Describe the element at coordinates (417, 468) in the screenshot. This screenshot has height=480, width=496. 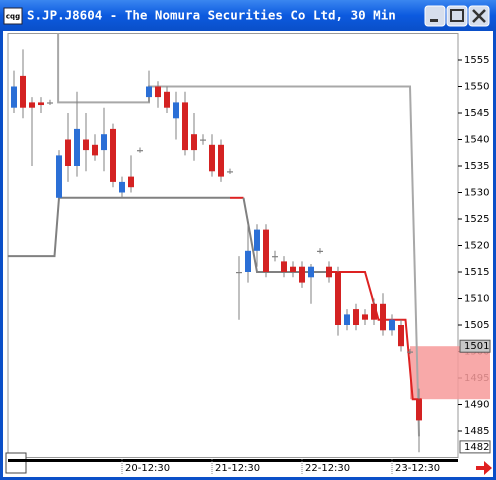
I see `x-tick-label: 23-12:30` at that location.